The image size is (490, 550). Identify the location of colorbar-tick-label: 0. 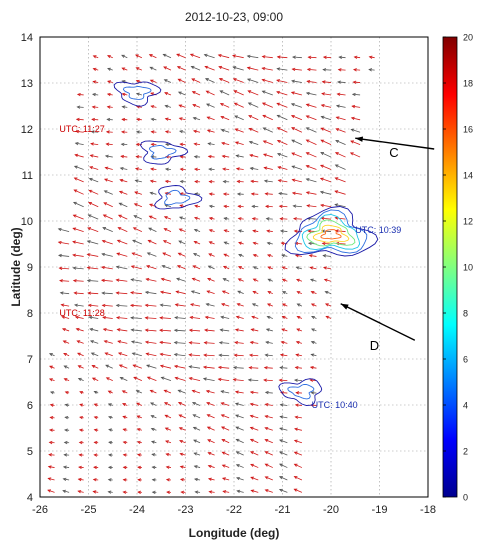
(465, 498).